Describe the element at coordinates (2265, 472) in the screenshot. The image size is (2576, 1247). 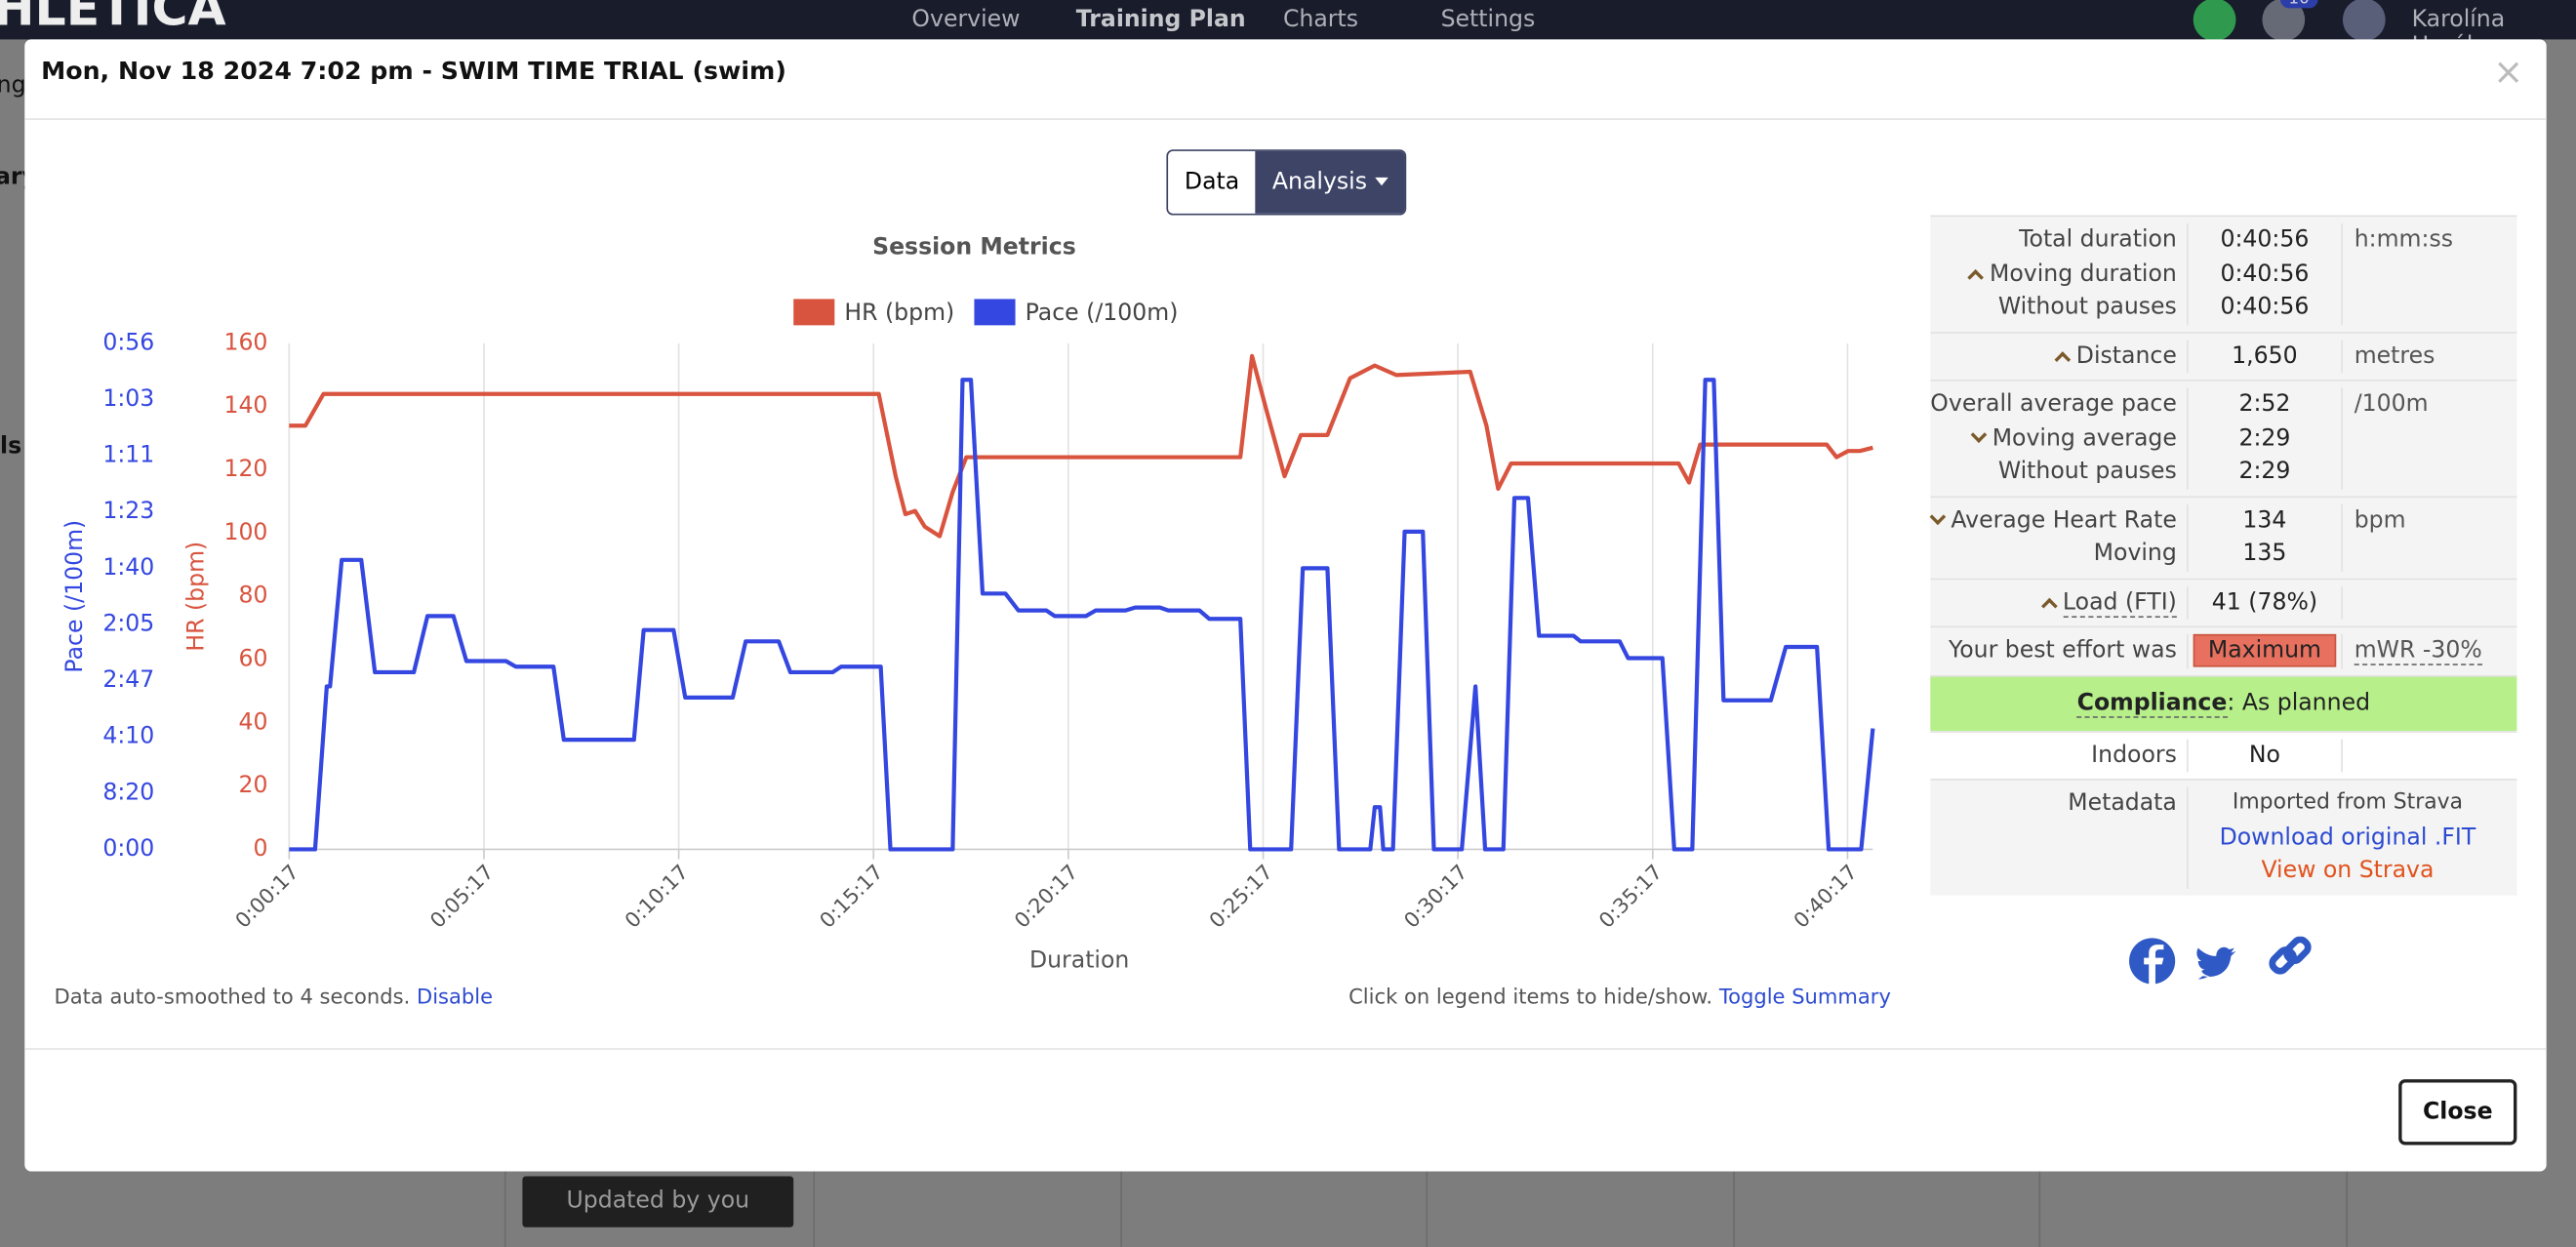
I see `summary-value: 2:29` at that location.